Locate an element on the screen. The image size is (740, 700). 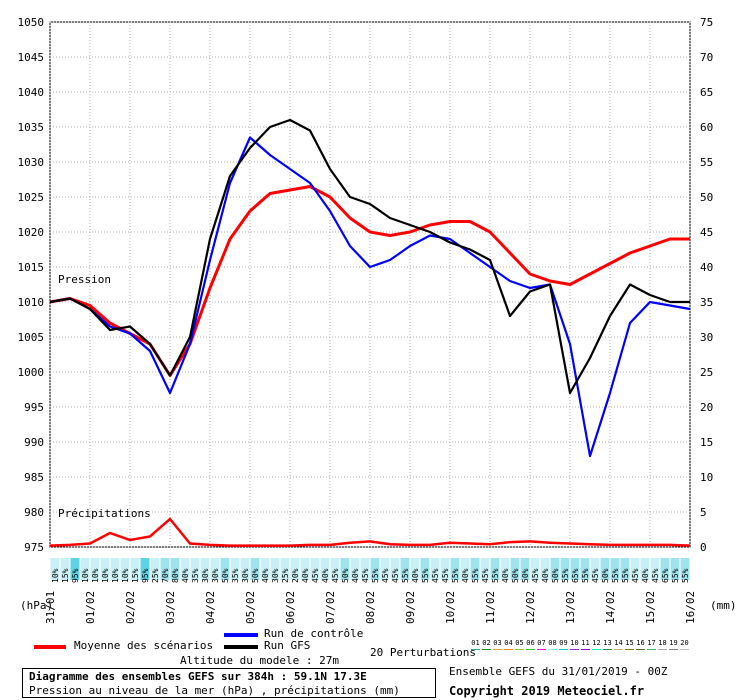
left-tick-label: 1025 is located at coordinates (31, 197).